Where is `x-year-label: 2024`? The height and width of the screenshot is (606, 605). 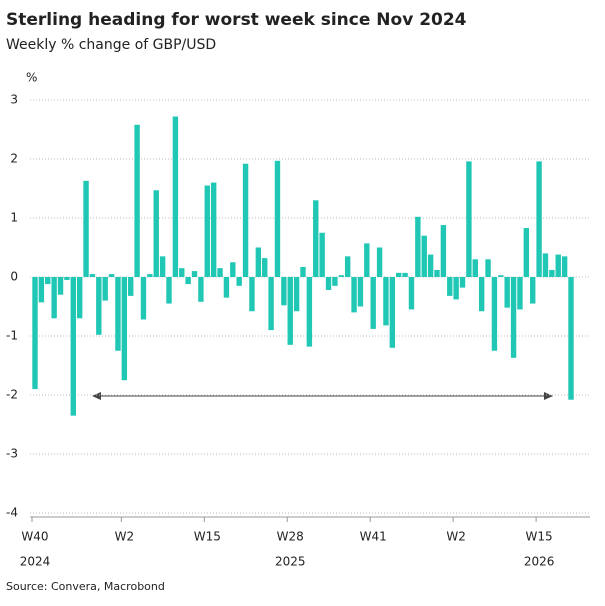 x-year-label: 2024 is located at coordinates (35, 562).